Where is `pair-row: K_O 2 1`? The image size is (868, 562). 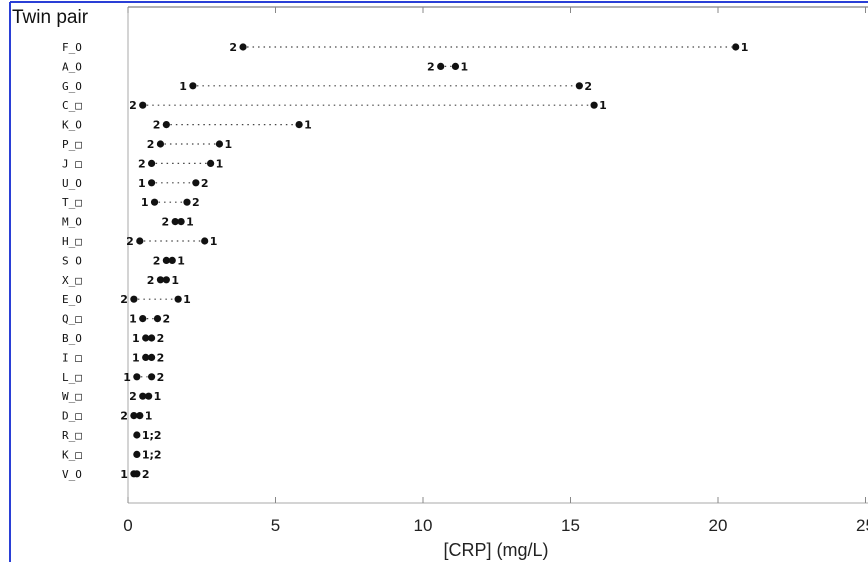
pair-row: K_O 2 1 is located at coordinates (187, 125).